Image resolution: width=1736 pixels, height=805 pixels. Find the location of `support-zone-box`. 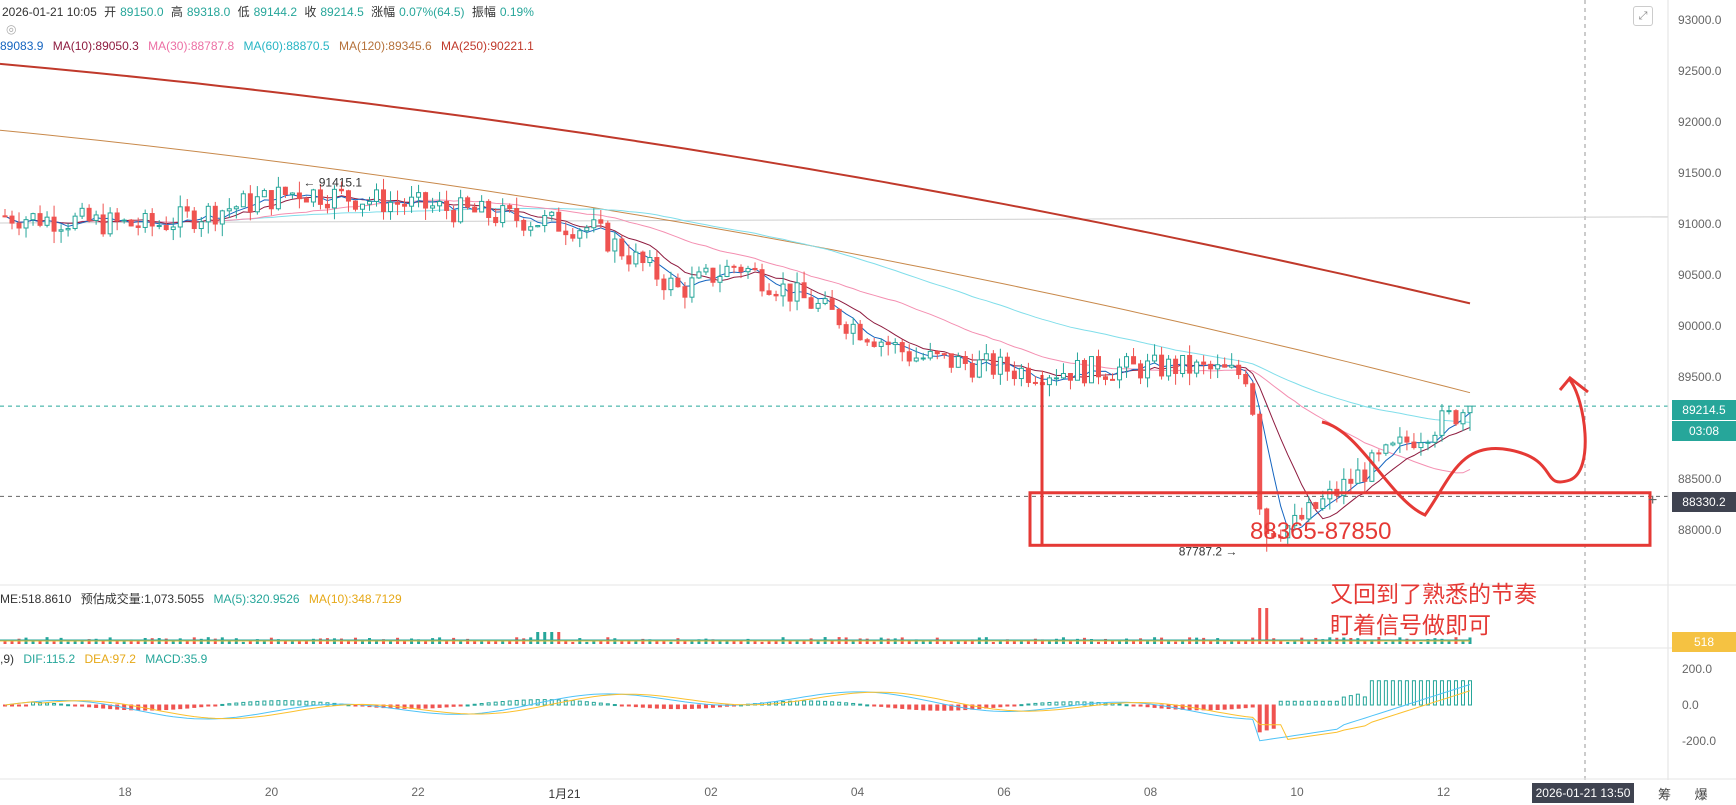

support-zone-box is located at coordinates (1340, 519).